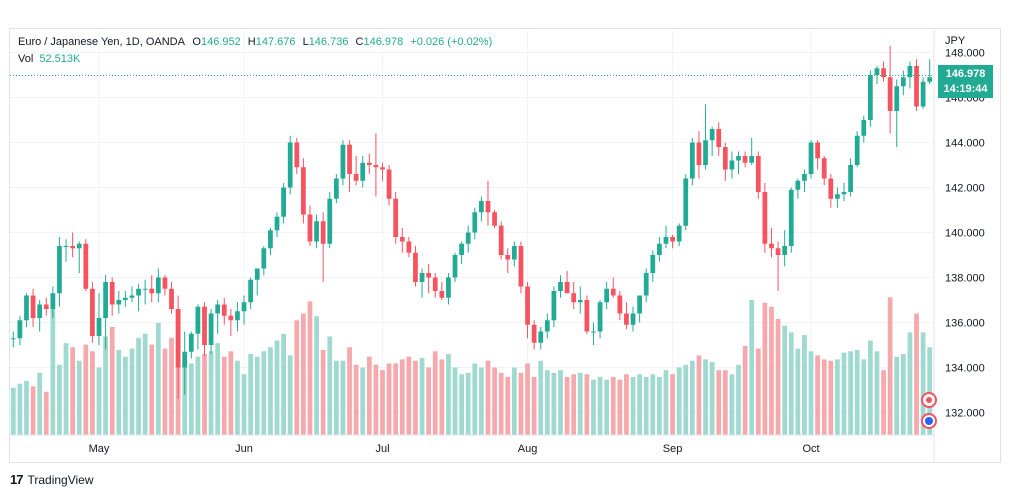  Describe the element at coordinates (673, 449) in the screenshot. I see `x-tick-label: Sep` at that location.